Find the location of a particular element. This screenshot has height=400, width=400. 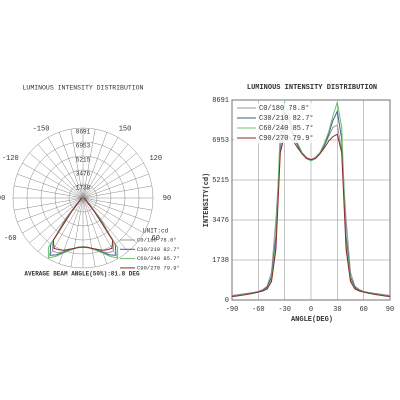

polar-curve is located at coordinates (83, 224).